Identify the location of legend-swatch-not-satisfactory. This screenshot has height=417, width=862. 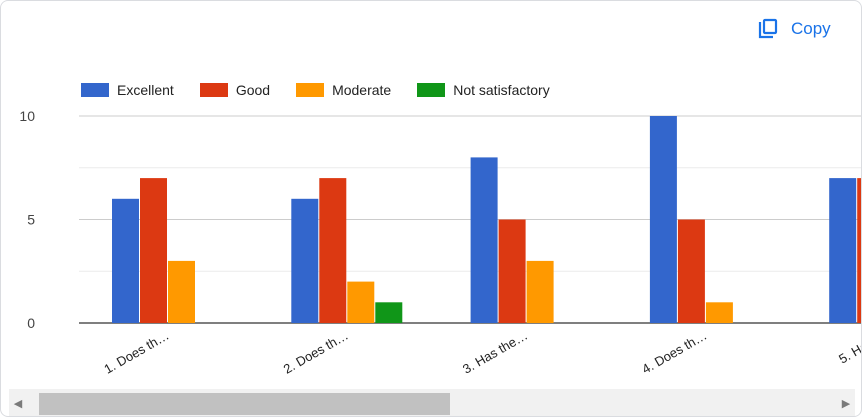
(431, 90).